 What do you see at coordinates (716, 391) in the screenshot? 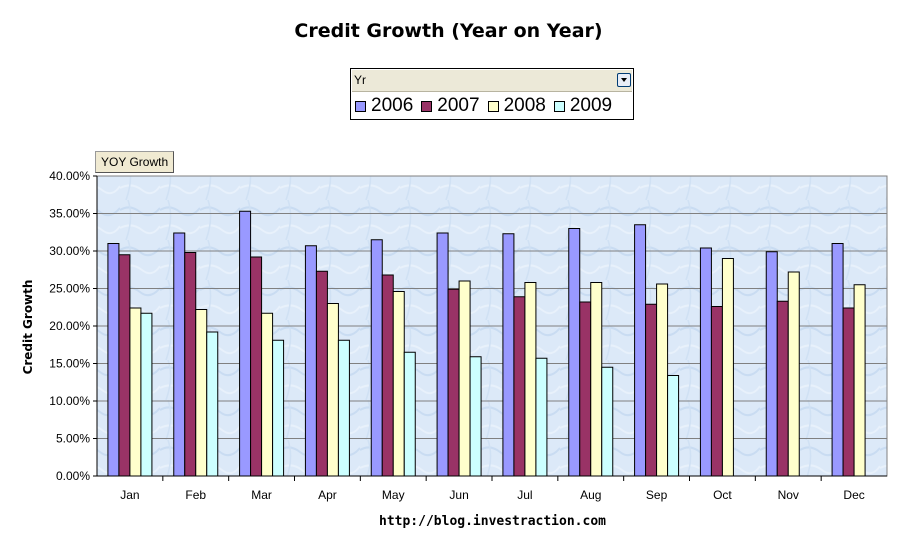
I see `bar-2007-oct` at bounding box center [716, 391].